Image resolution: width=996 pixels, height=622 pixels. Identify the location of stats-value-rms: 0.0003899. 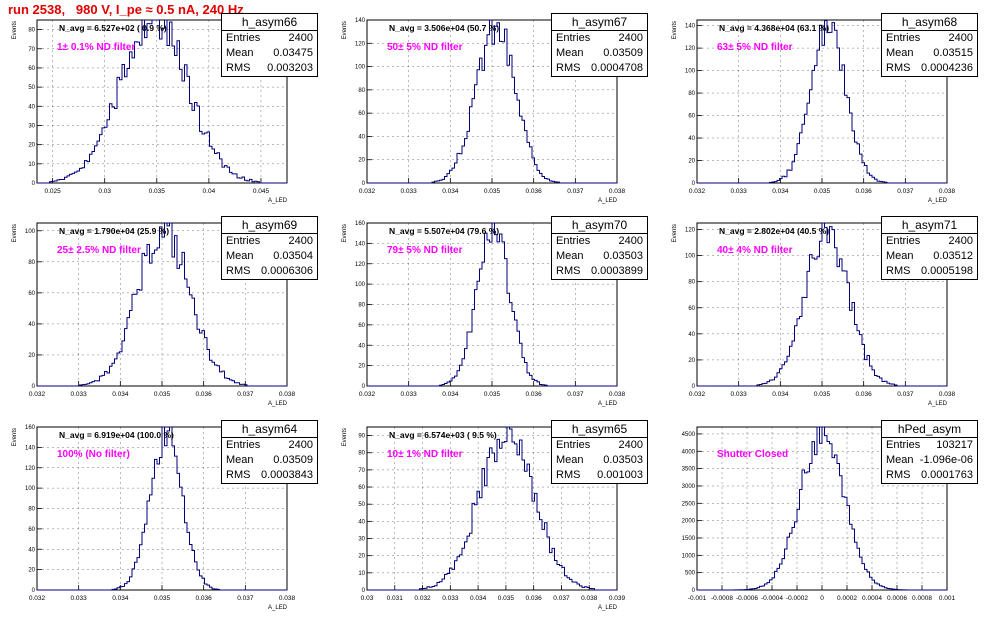
(617, 271).